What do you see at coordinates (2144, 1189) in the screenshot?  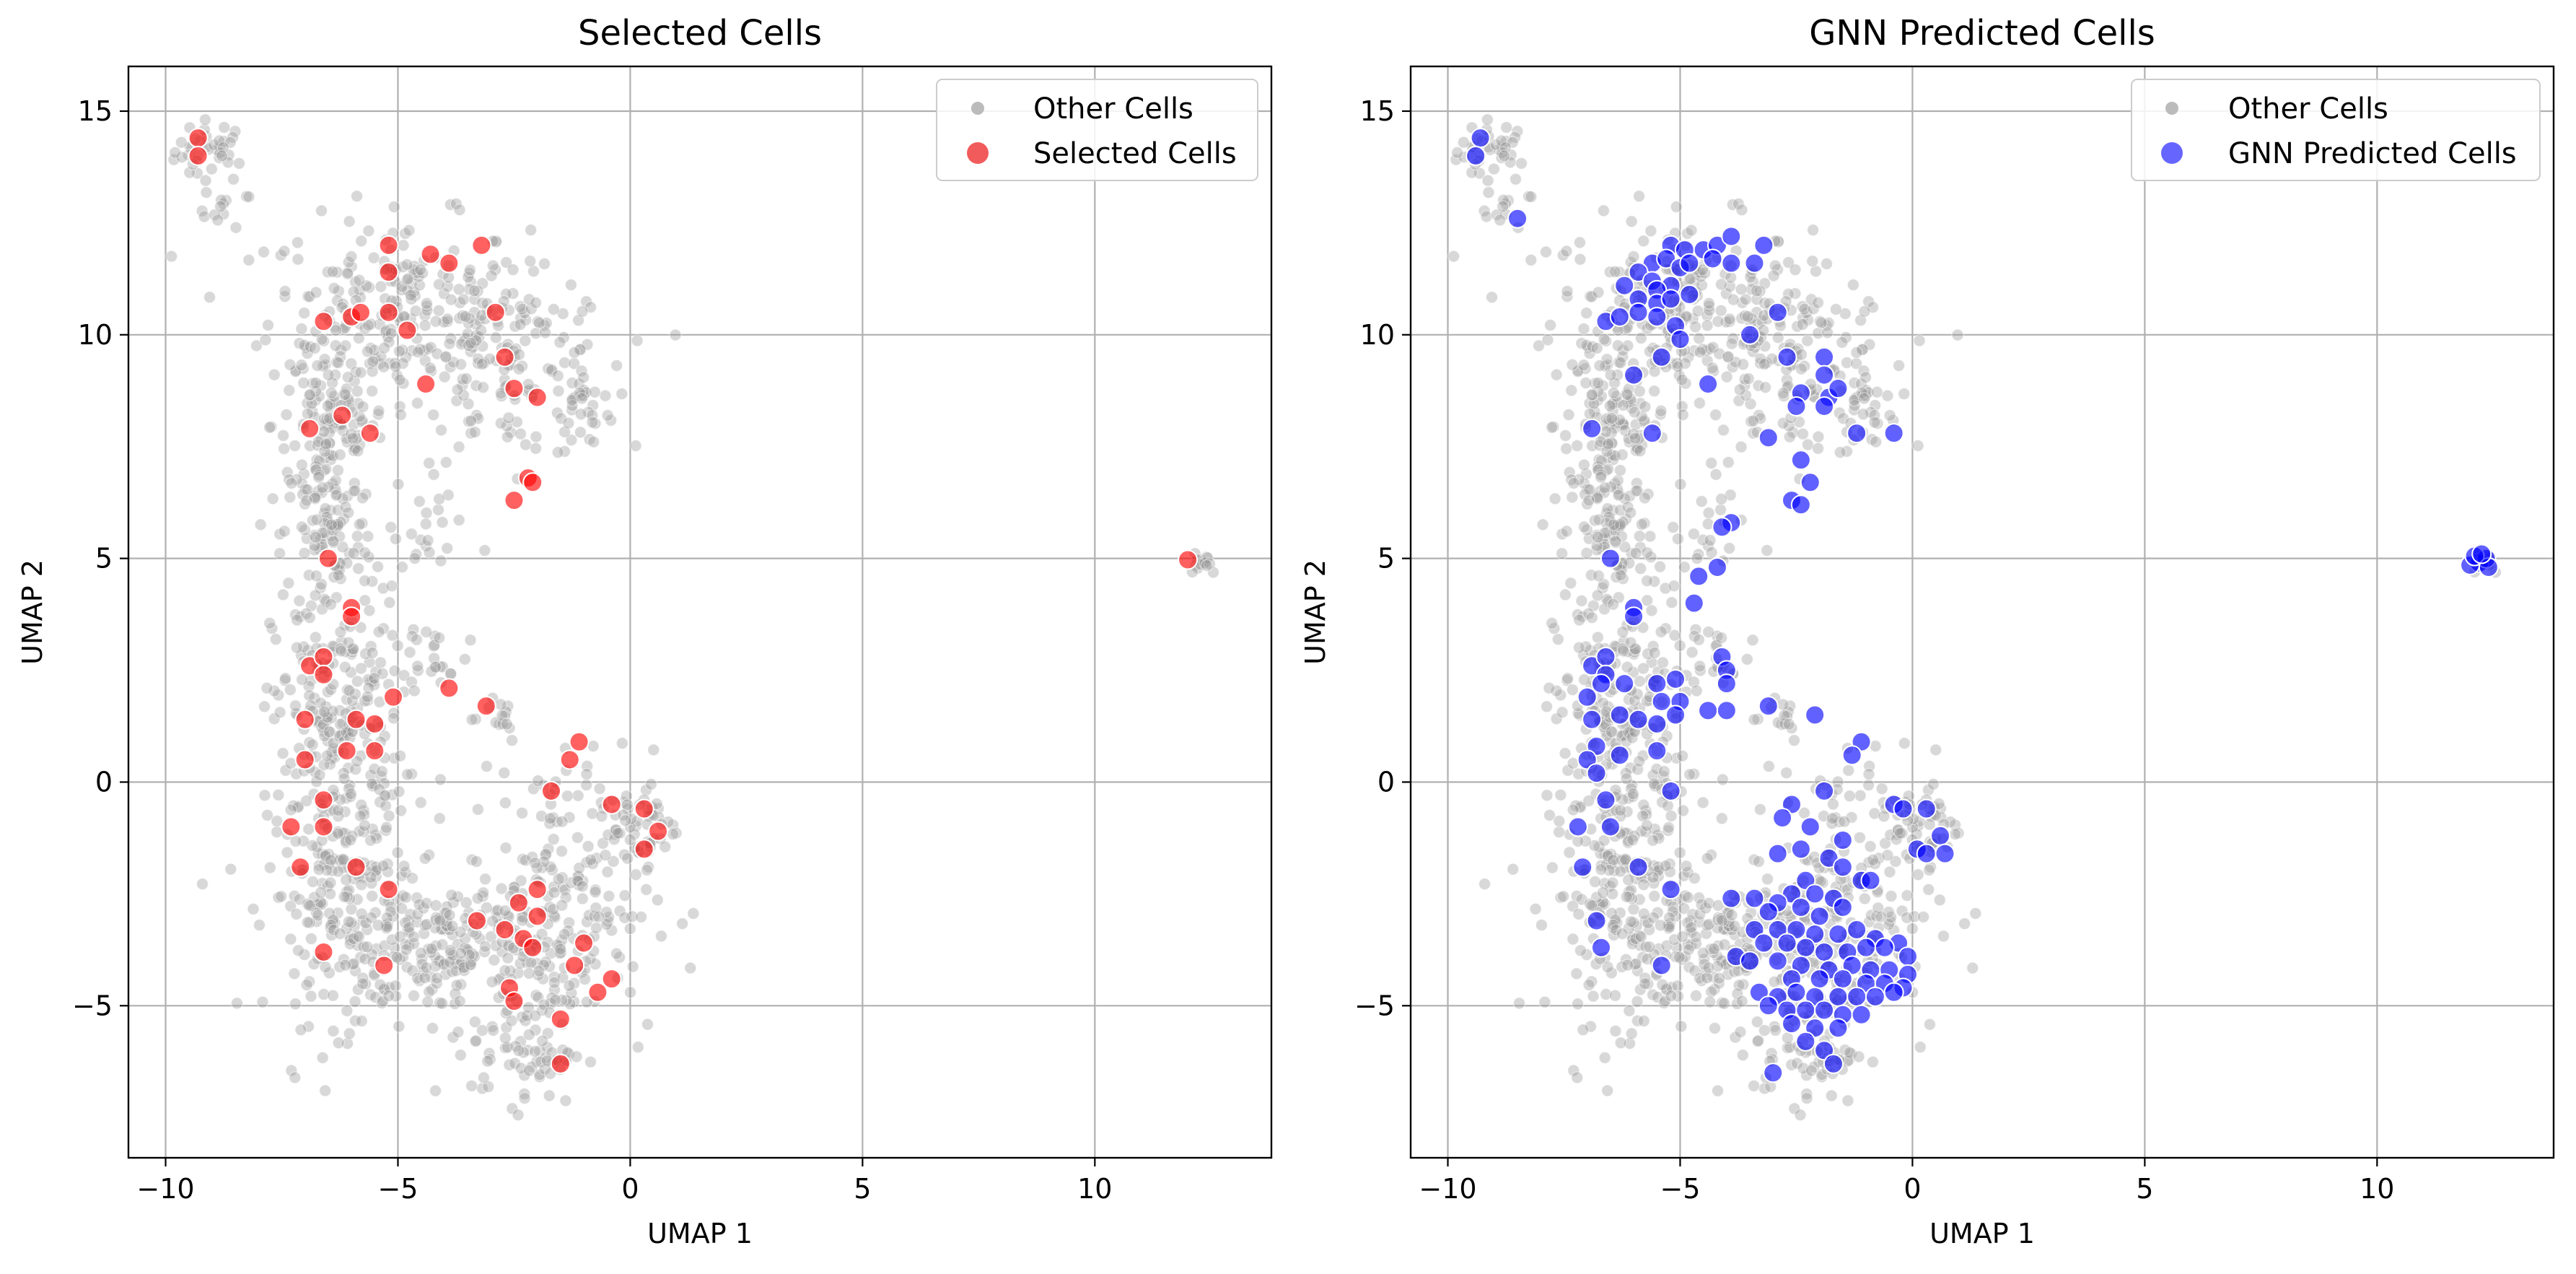 I see `x-tick-label: 5` at bounding box center [2144, 1189].